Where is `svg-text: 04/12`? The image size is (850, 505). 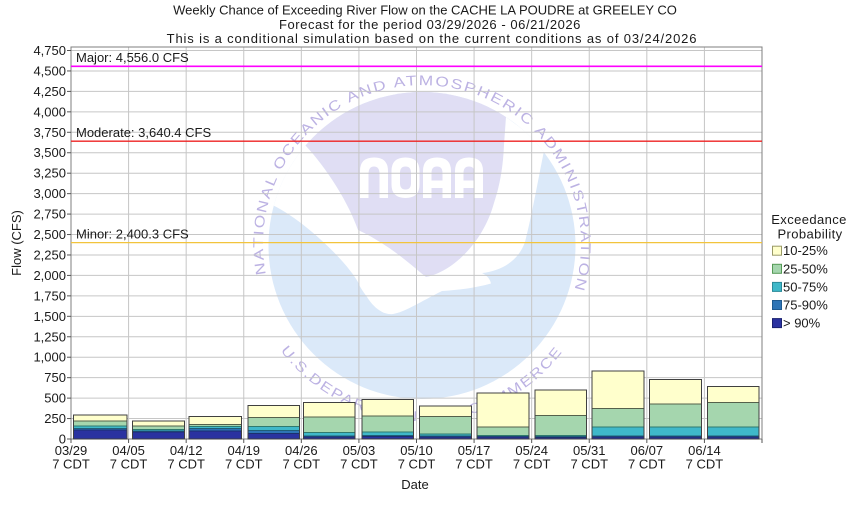 svg-text: 04/12 is located at coordinates (186, 450).